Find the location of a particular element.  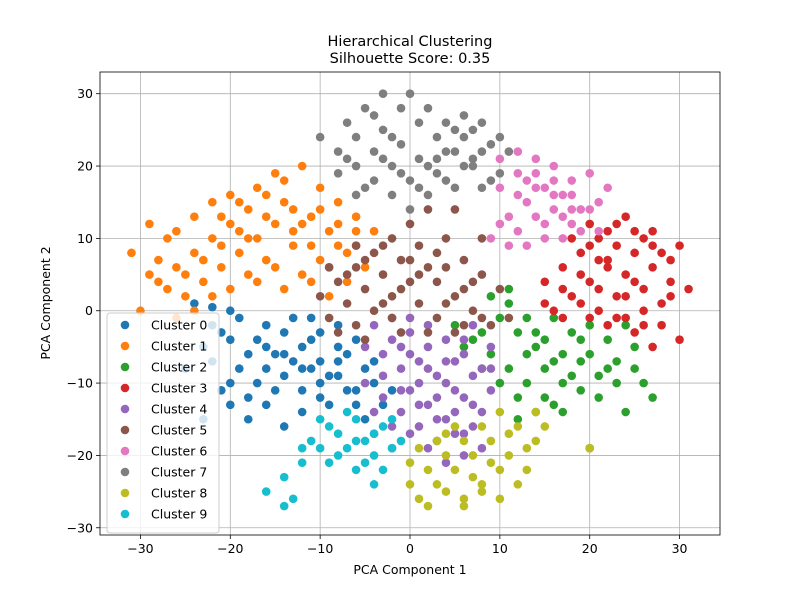

legend-label: Cluster 7 is located at coordinates (179, 472).